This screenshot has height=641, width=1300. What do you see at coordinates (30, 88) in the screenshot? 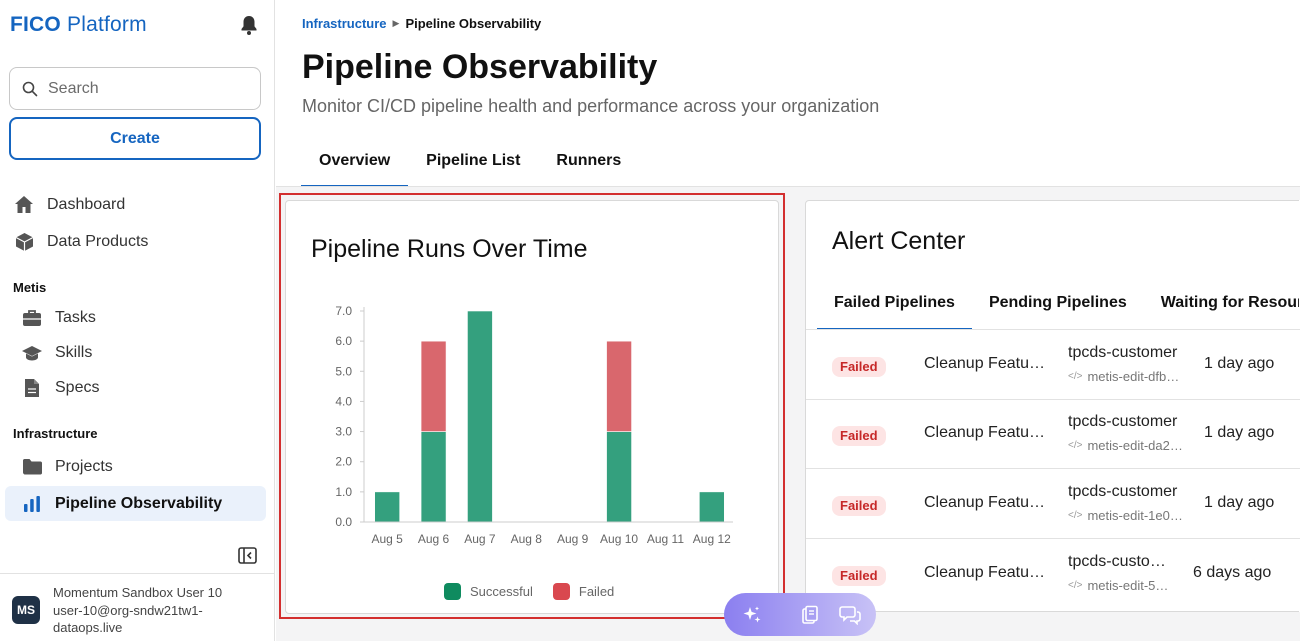
I see `search-icon` at bounding box center [30, 88].